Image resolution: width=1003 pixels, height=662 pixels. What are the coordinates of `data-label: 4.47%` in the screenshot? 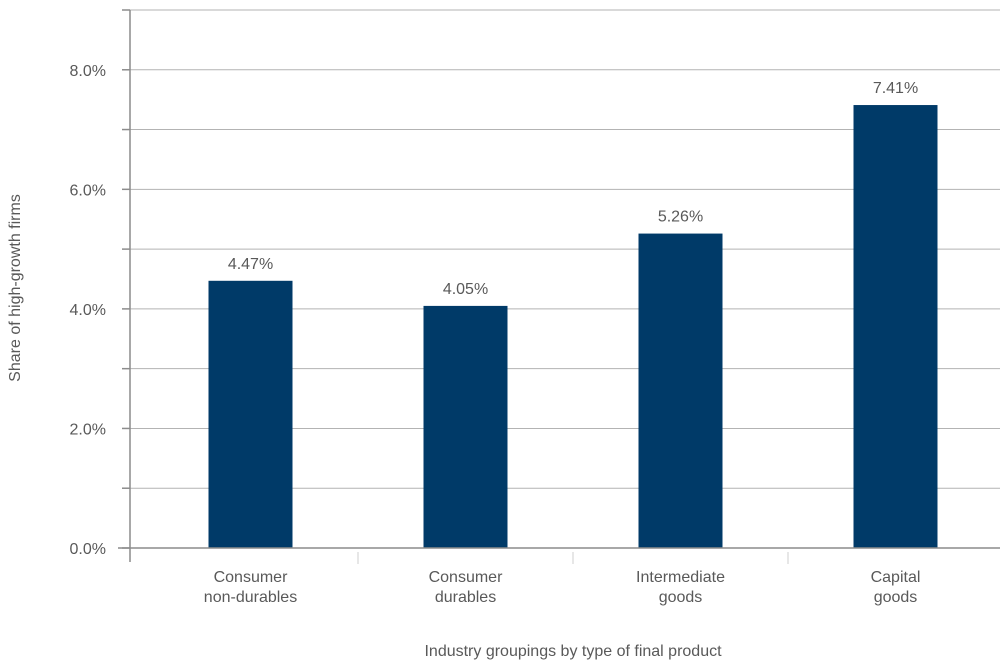 It's located at (250, 264).